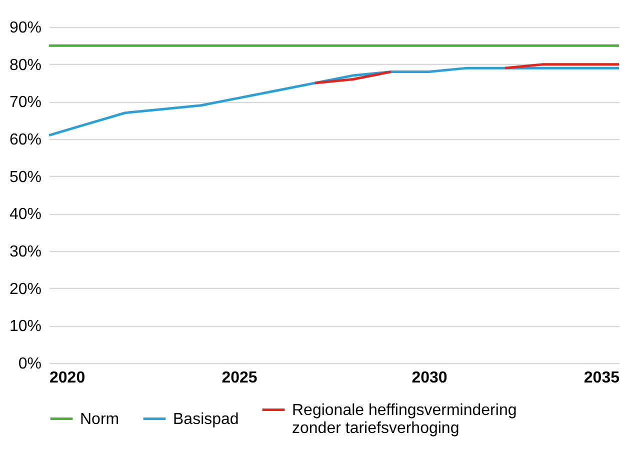  What do you see at coordinates (68, 378) in the screenshot?
I see `x-tick-label: 2020` at bounding box center [68, 378].